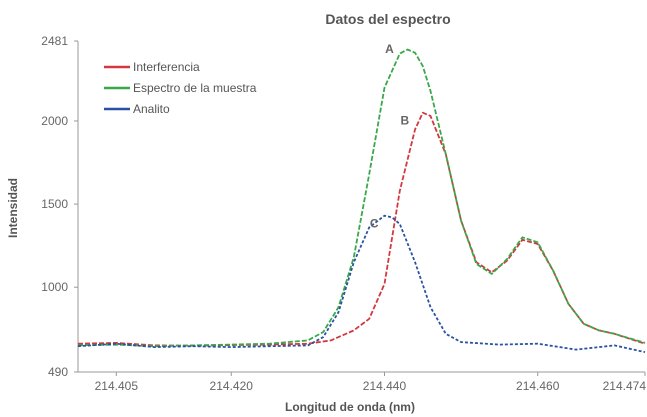 This screenshot has width=647, height=417. Describe the element at coordinates (117, 386) in the screenshot. I see `x-tick-label: 214.405` at that location.